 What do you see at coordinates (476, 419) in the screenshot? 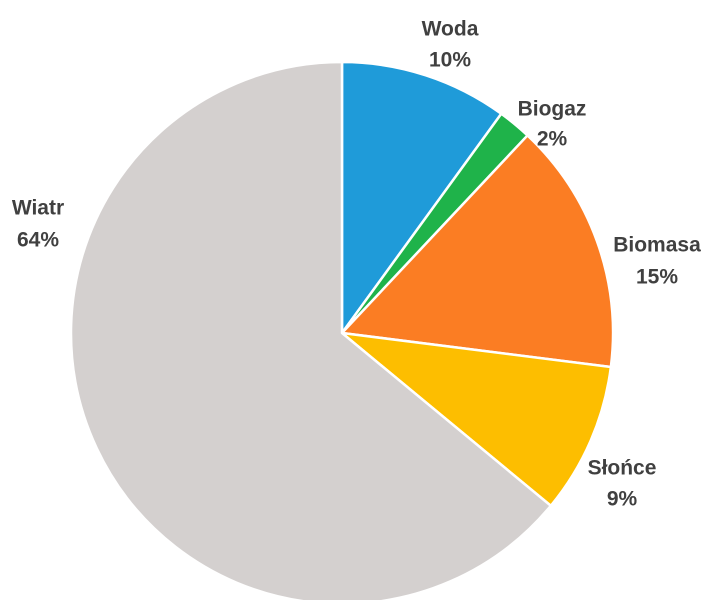
I see `pie-slice-s-o-ce` at bounding box center [476, 419].